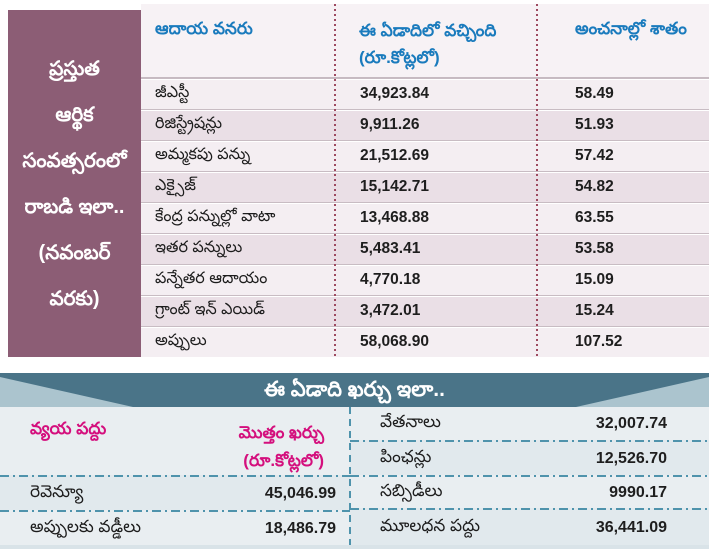 The height and width of the screenshot is (554, 709). I want to click on row-percent: 51.93, so click(594, 124).